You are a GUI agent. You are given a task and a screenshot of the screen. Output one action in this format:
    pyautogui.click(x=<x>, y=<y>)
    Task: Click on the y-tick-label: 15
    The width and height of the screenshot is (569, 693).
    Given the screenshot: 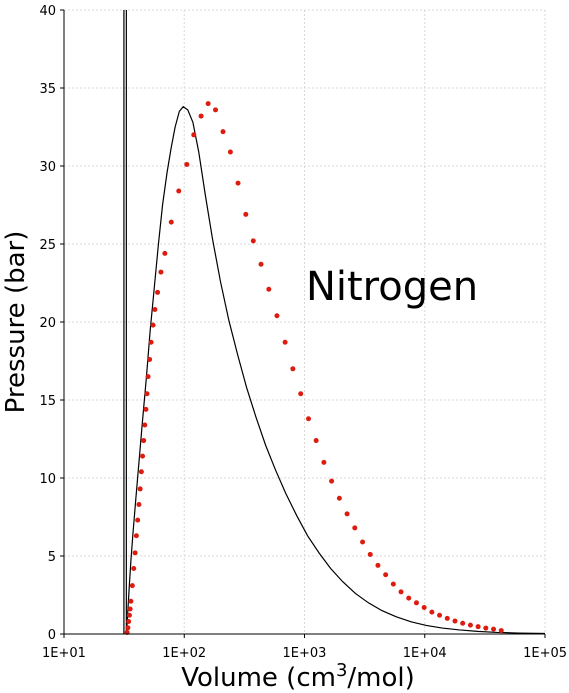 What is the action you would take?
    pyautogui.click(x=47, y=401)
    